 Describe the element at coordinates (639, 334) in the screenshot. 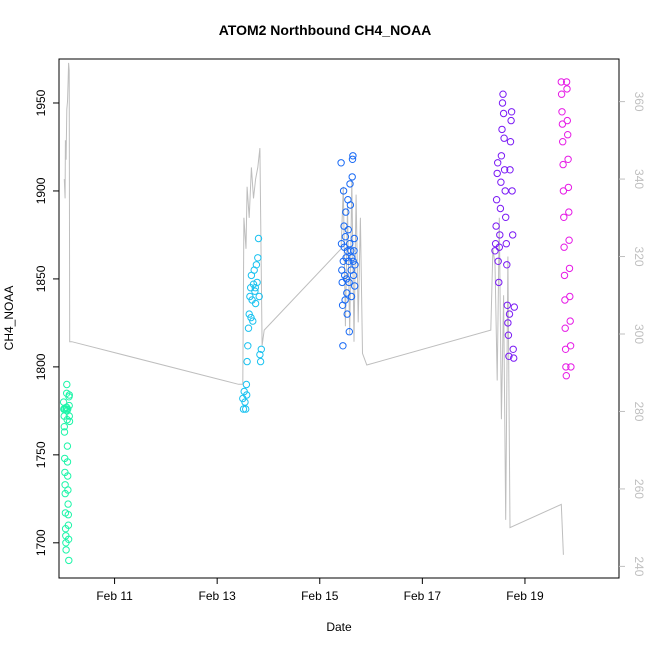

I see `y2-tick-label: 300` at that location.